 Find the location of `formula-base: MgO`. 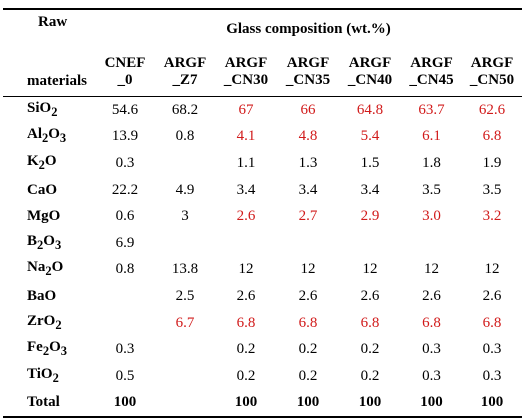

formula-base: MgO is located at coordinates (44, 216).